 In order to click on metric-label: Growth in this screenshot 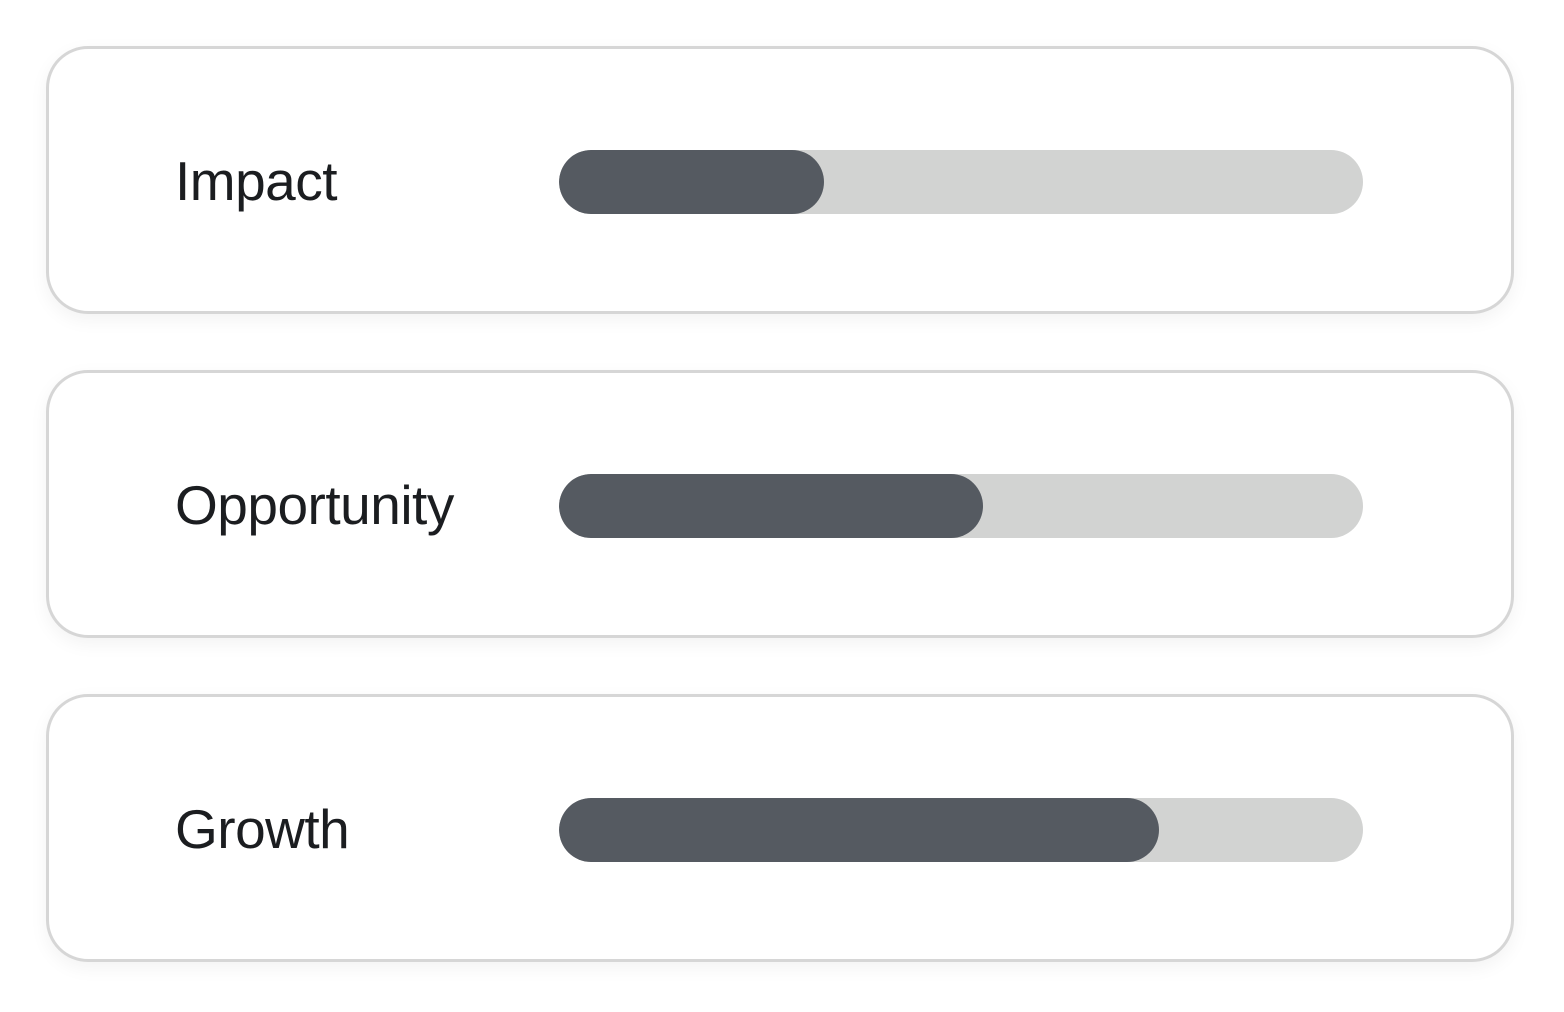, I will do `click(262, 829)`.